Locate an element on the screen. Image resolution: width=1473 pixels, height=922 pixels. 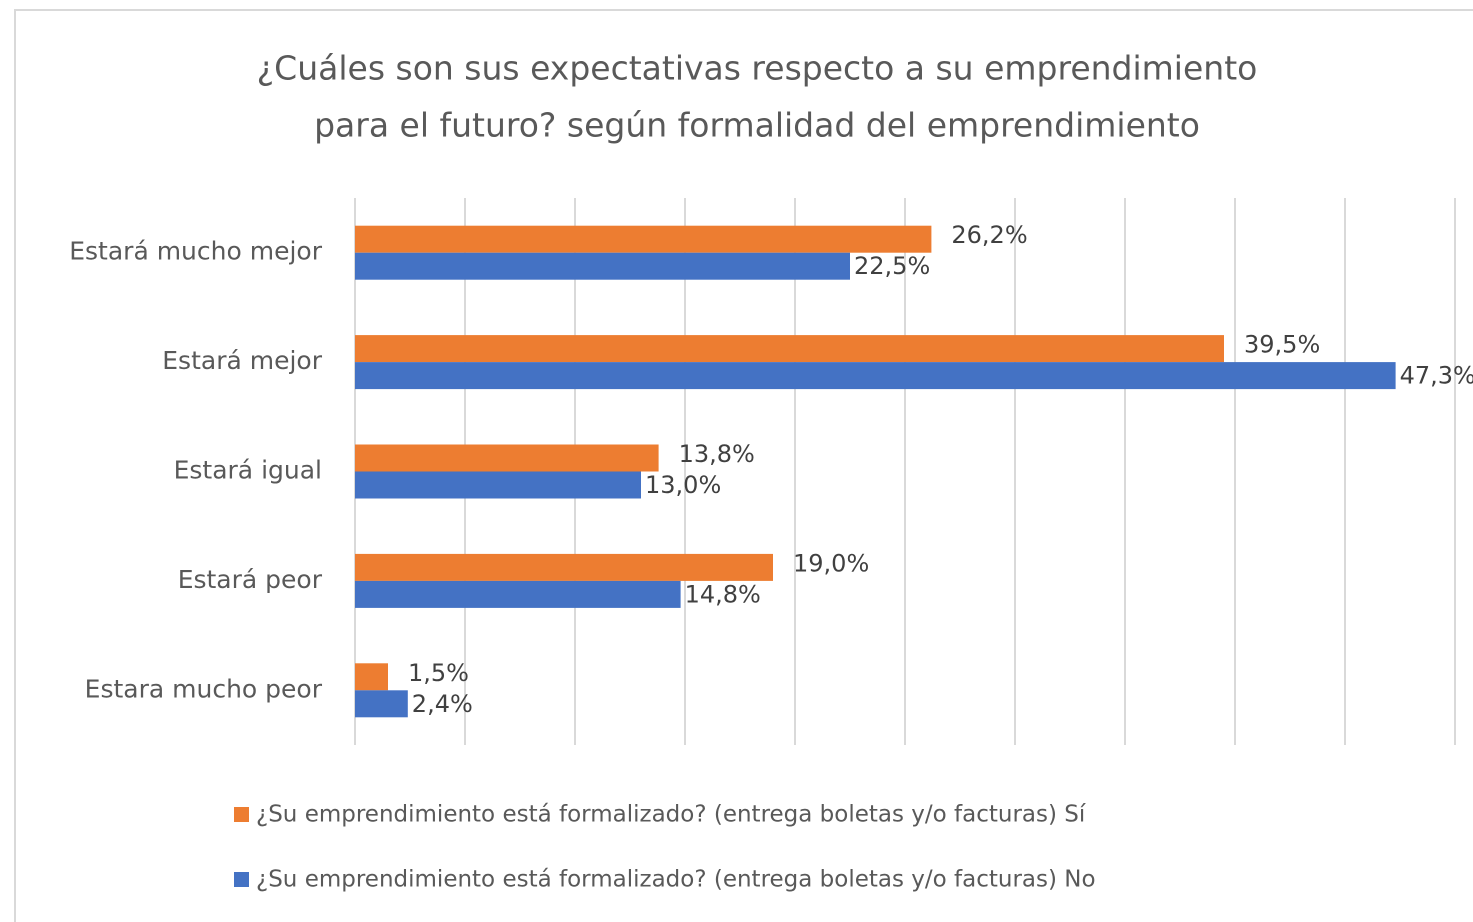
data-label: 14,8% is located at coordinates (723, 594).